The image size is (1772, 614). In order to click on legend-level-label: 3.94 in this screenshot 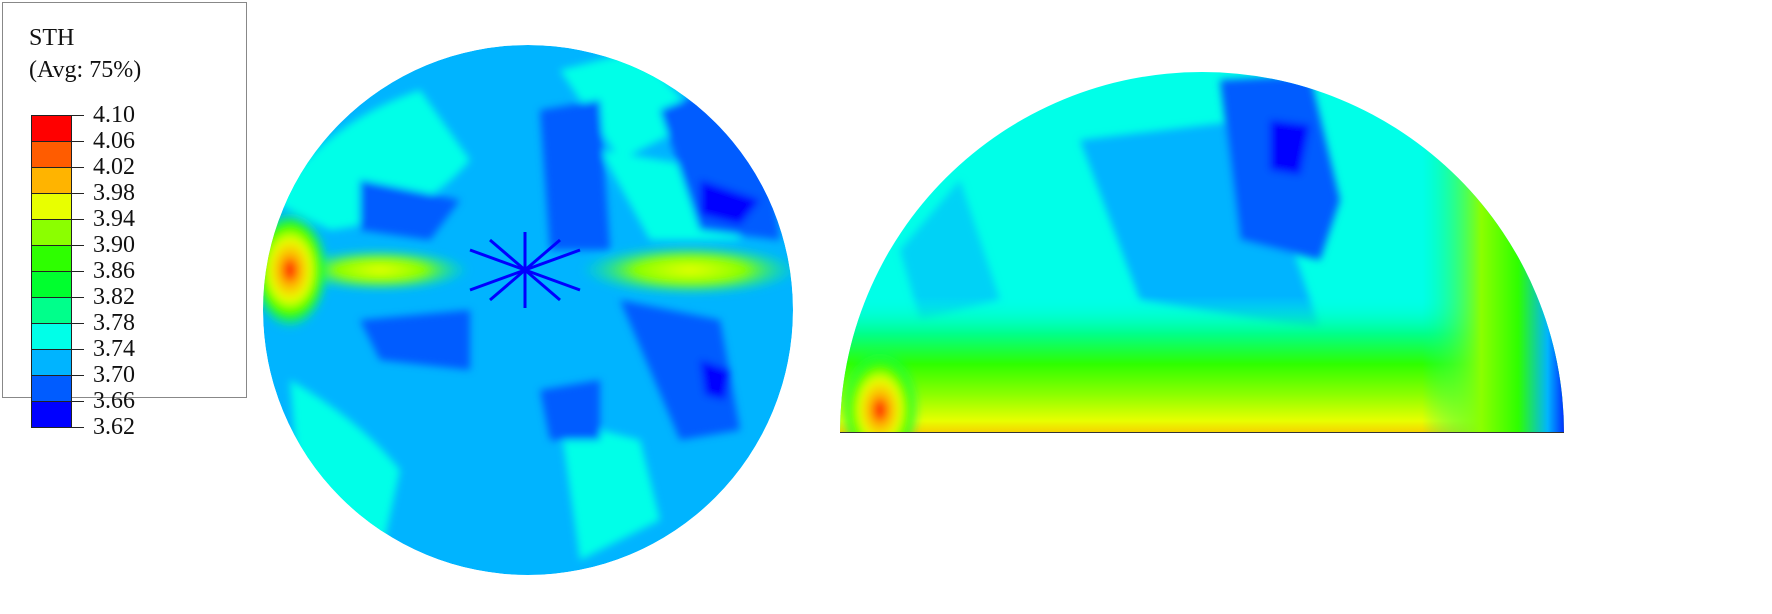, I will do `click(114, 219)`.